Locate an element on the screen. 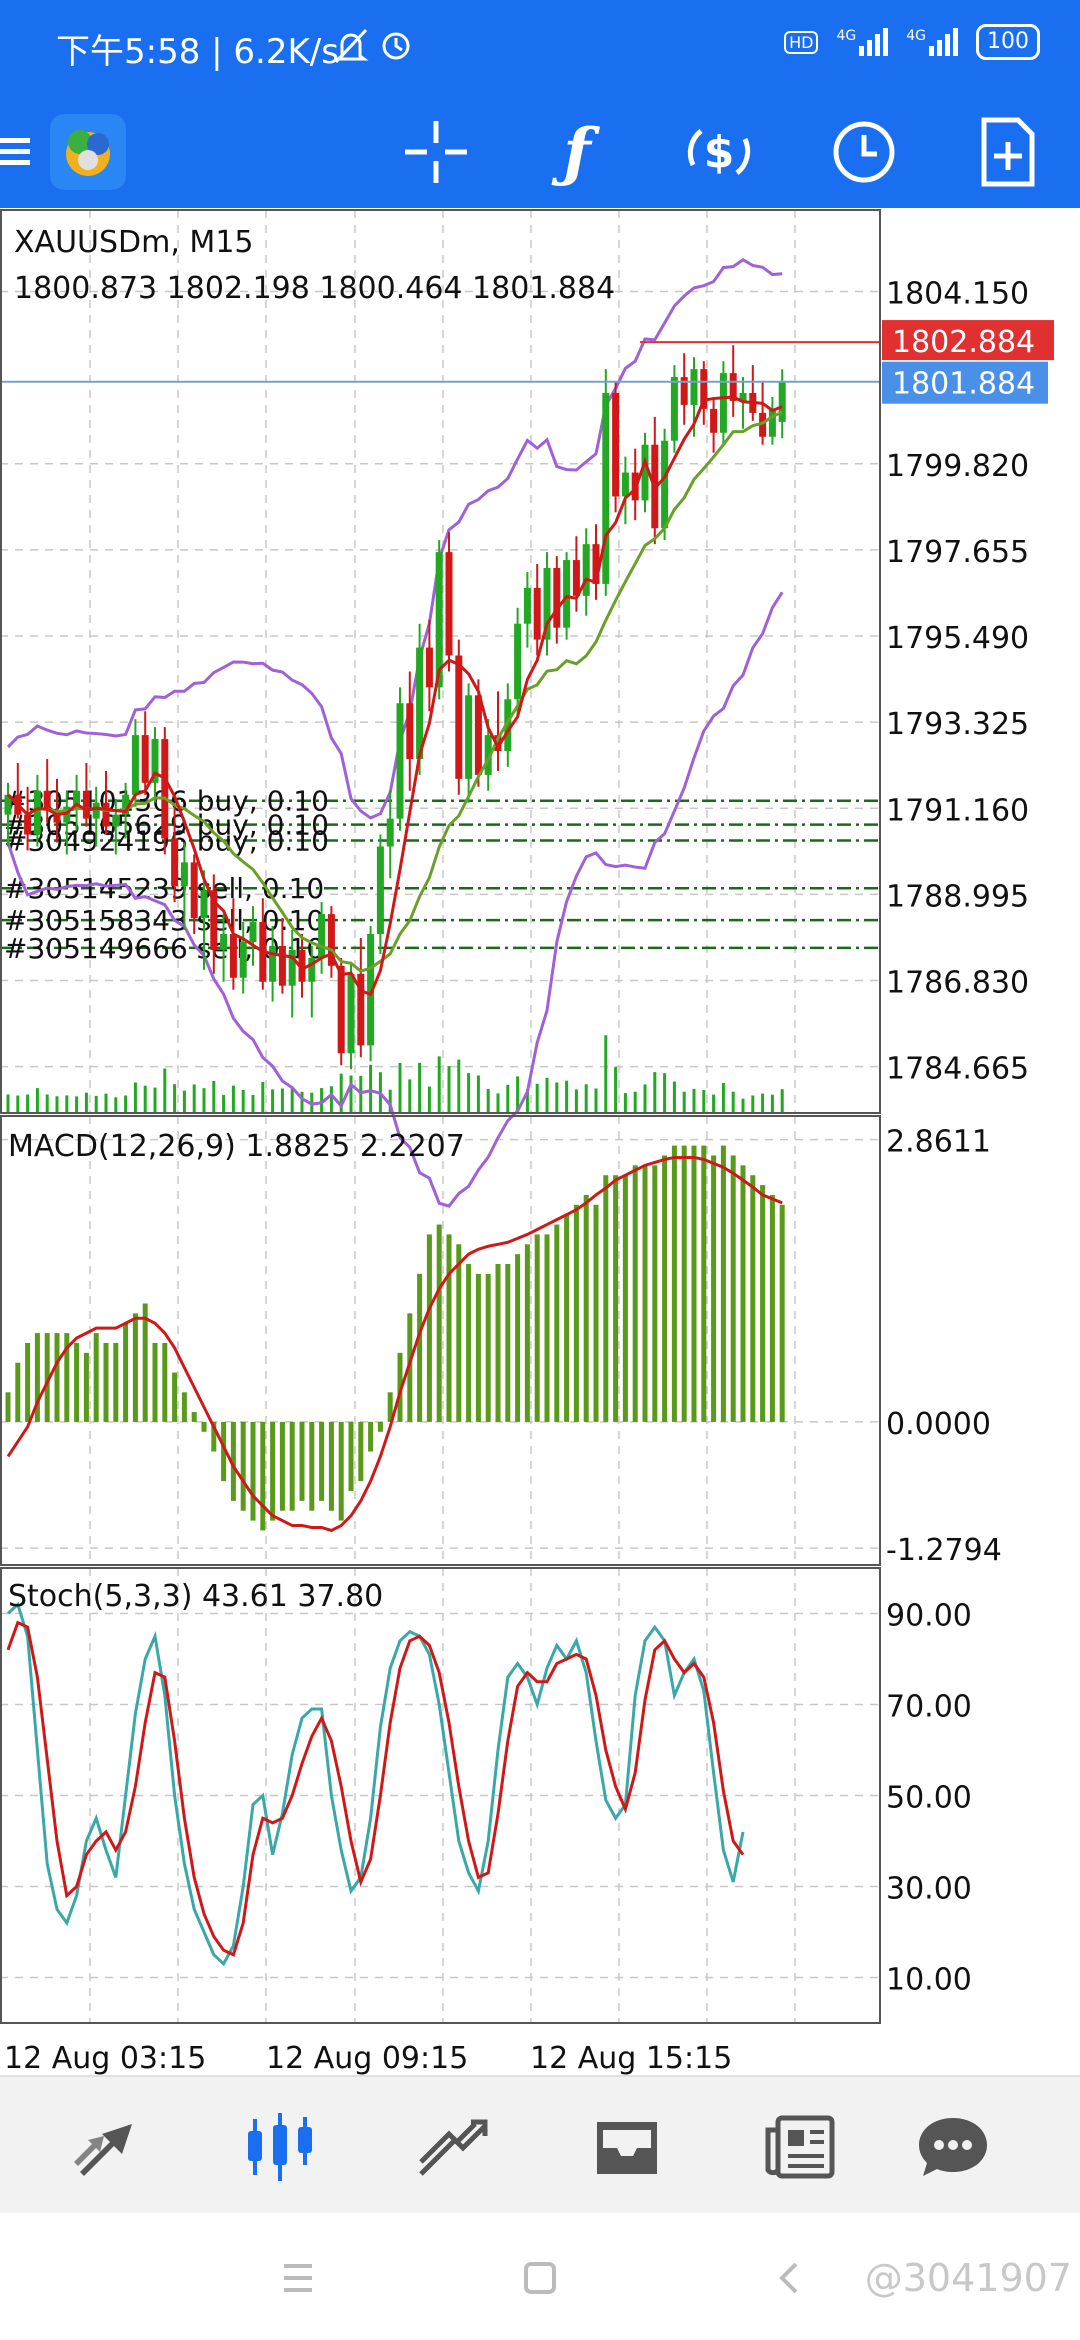  macd-panel is located at coordinates (395, 1339).